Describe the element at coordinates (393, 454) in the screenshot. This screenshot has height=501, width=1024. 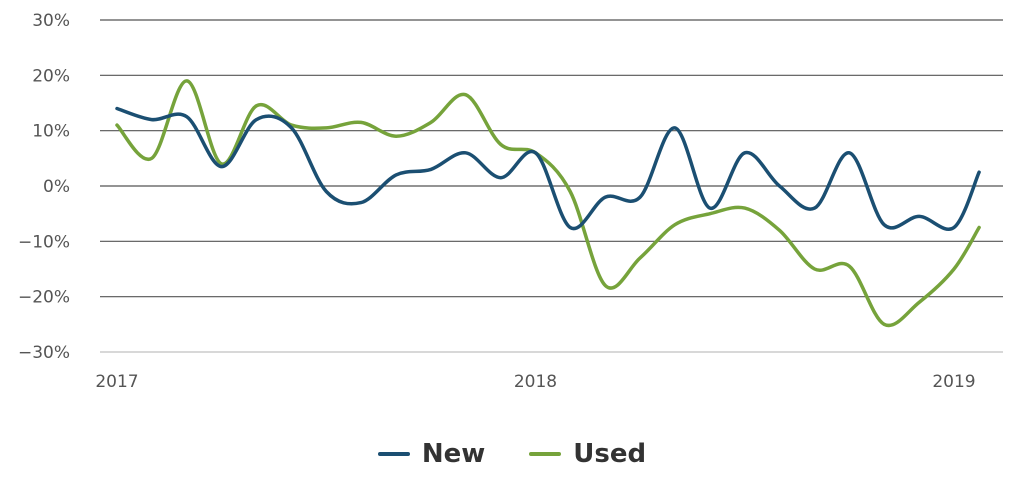
I see `legend-swatch-new` at that location.